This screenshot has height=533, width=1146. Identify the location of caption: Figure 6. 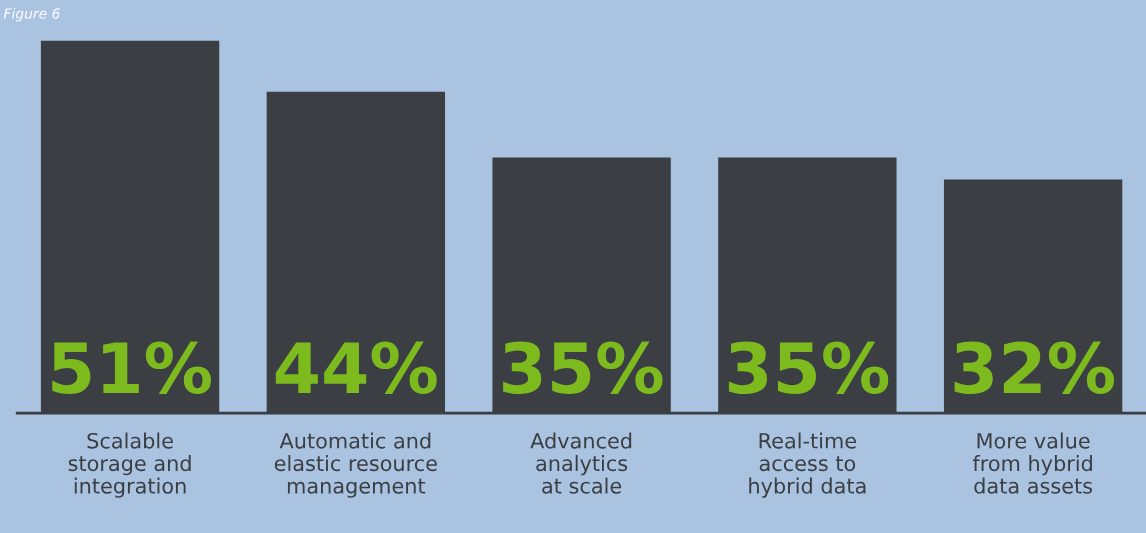
(31, 14).